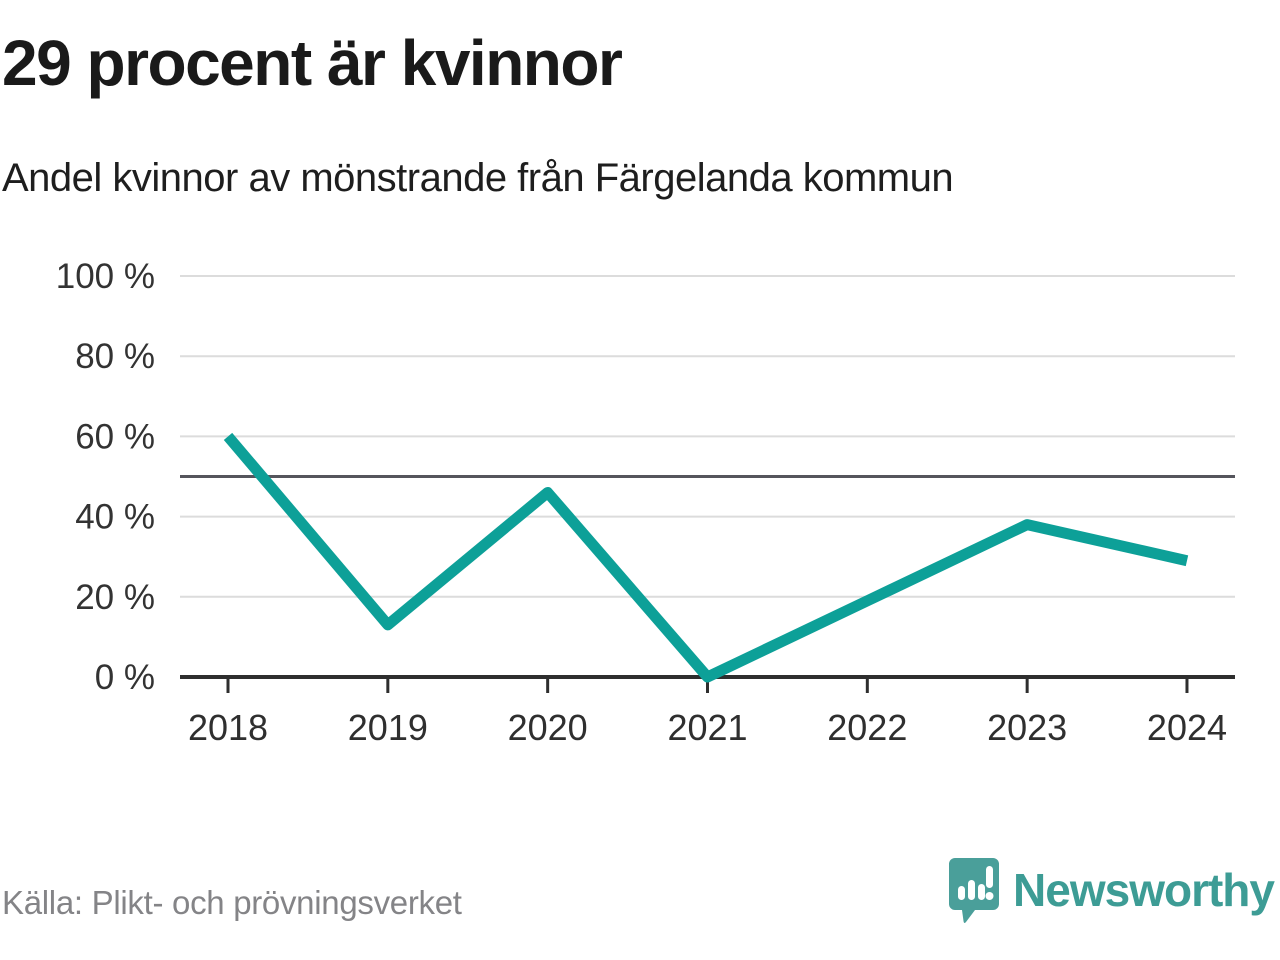 This screenshot has height=960, width=1280. I want to click on newsworthy-logo-icon, so click(974, 891).